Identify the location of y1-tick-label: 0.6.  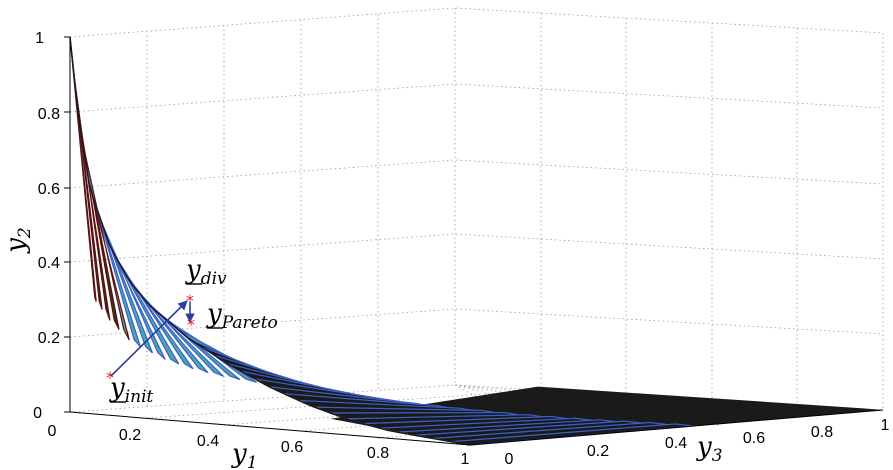
(292, 447).